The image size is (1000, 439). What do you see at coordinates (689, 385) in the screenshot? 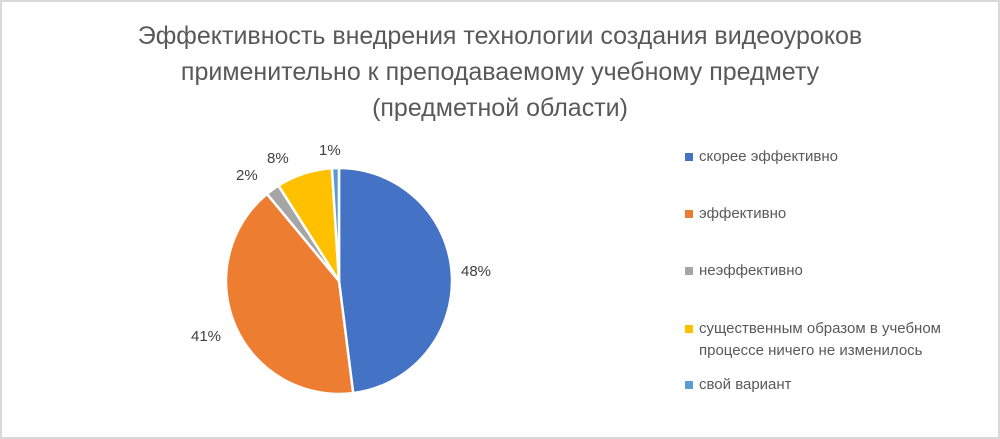
I see `legend-swatch-lightblue` at bounding box center [689, 385].